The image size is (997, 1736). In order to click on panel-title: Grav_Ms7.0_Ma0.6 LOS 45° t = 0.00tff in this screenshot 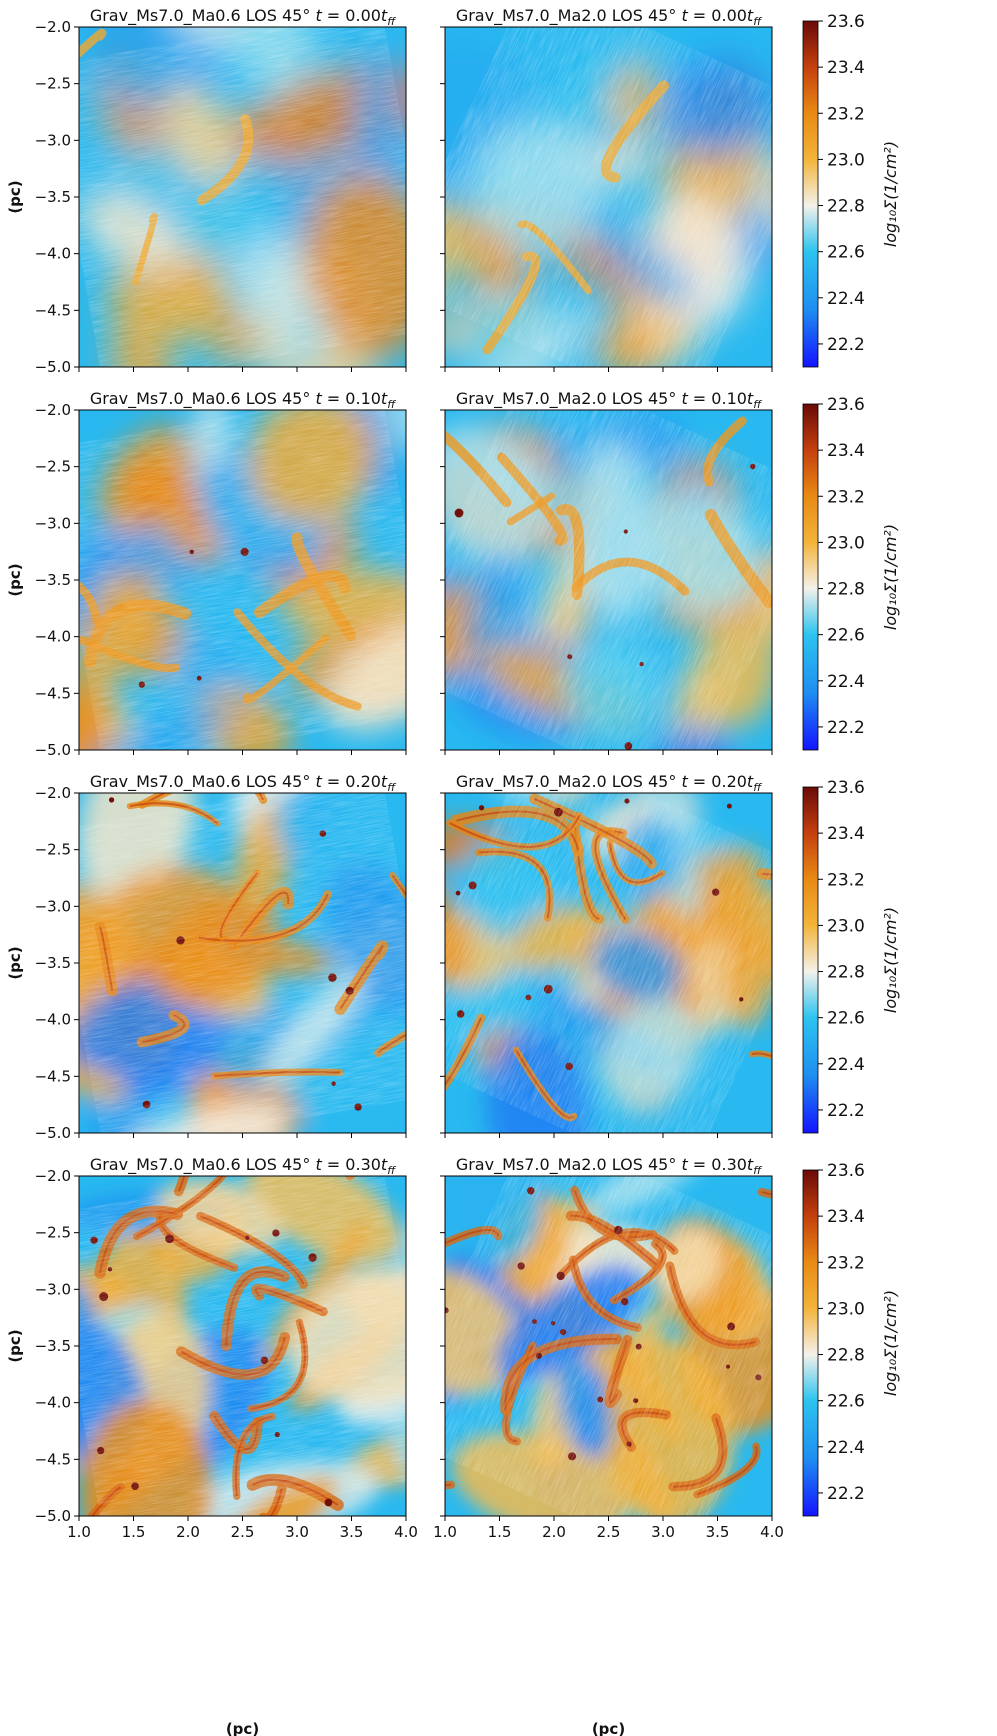, I will do `click(243, 17)`.